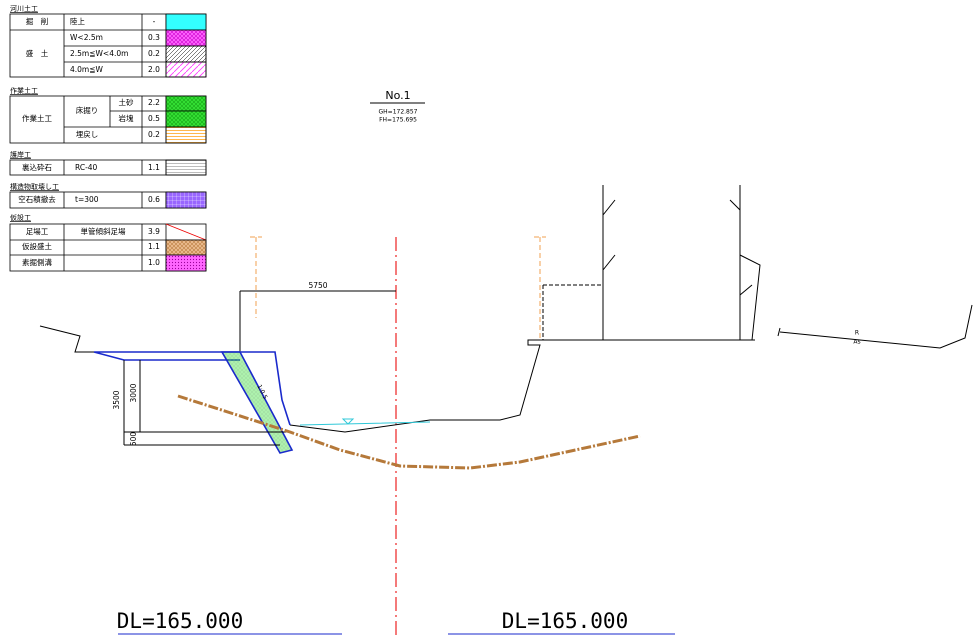 This screenshot has height=638, width=974. I want to click on dimension: 3500, so click(116, 399).